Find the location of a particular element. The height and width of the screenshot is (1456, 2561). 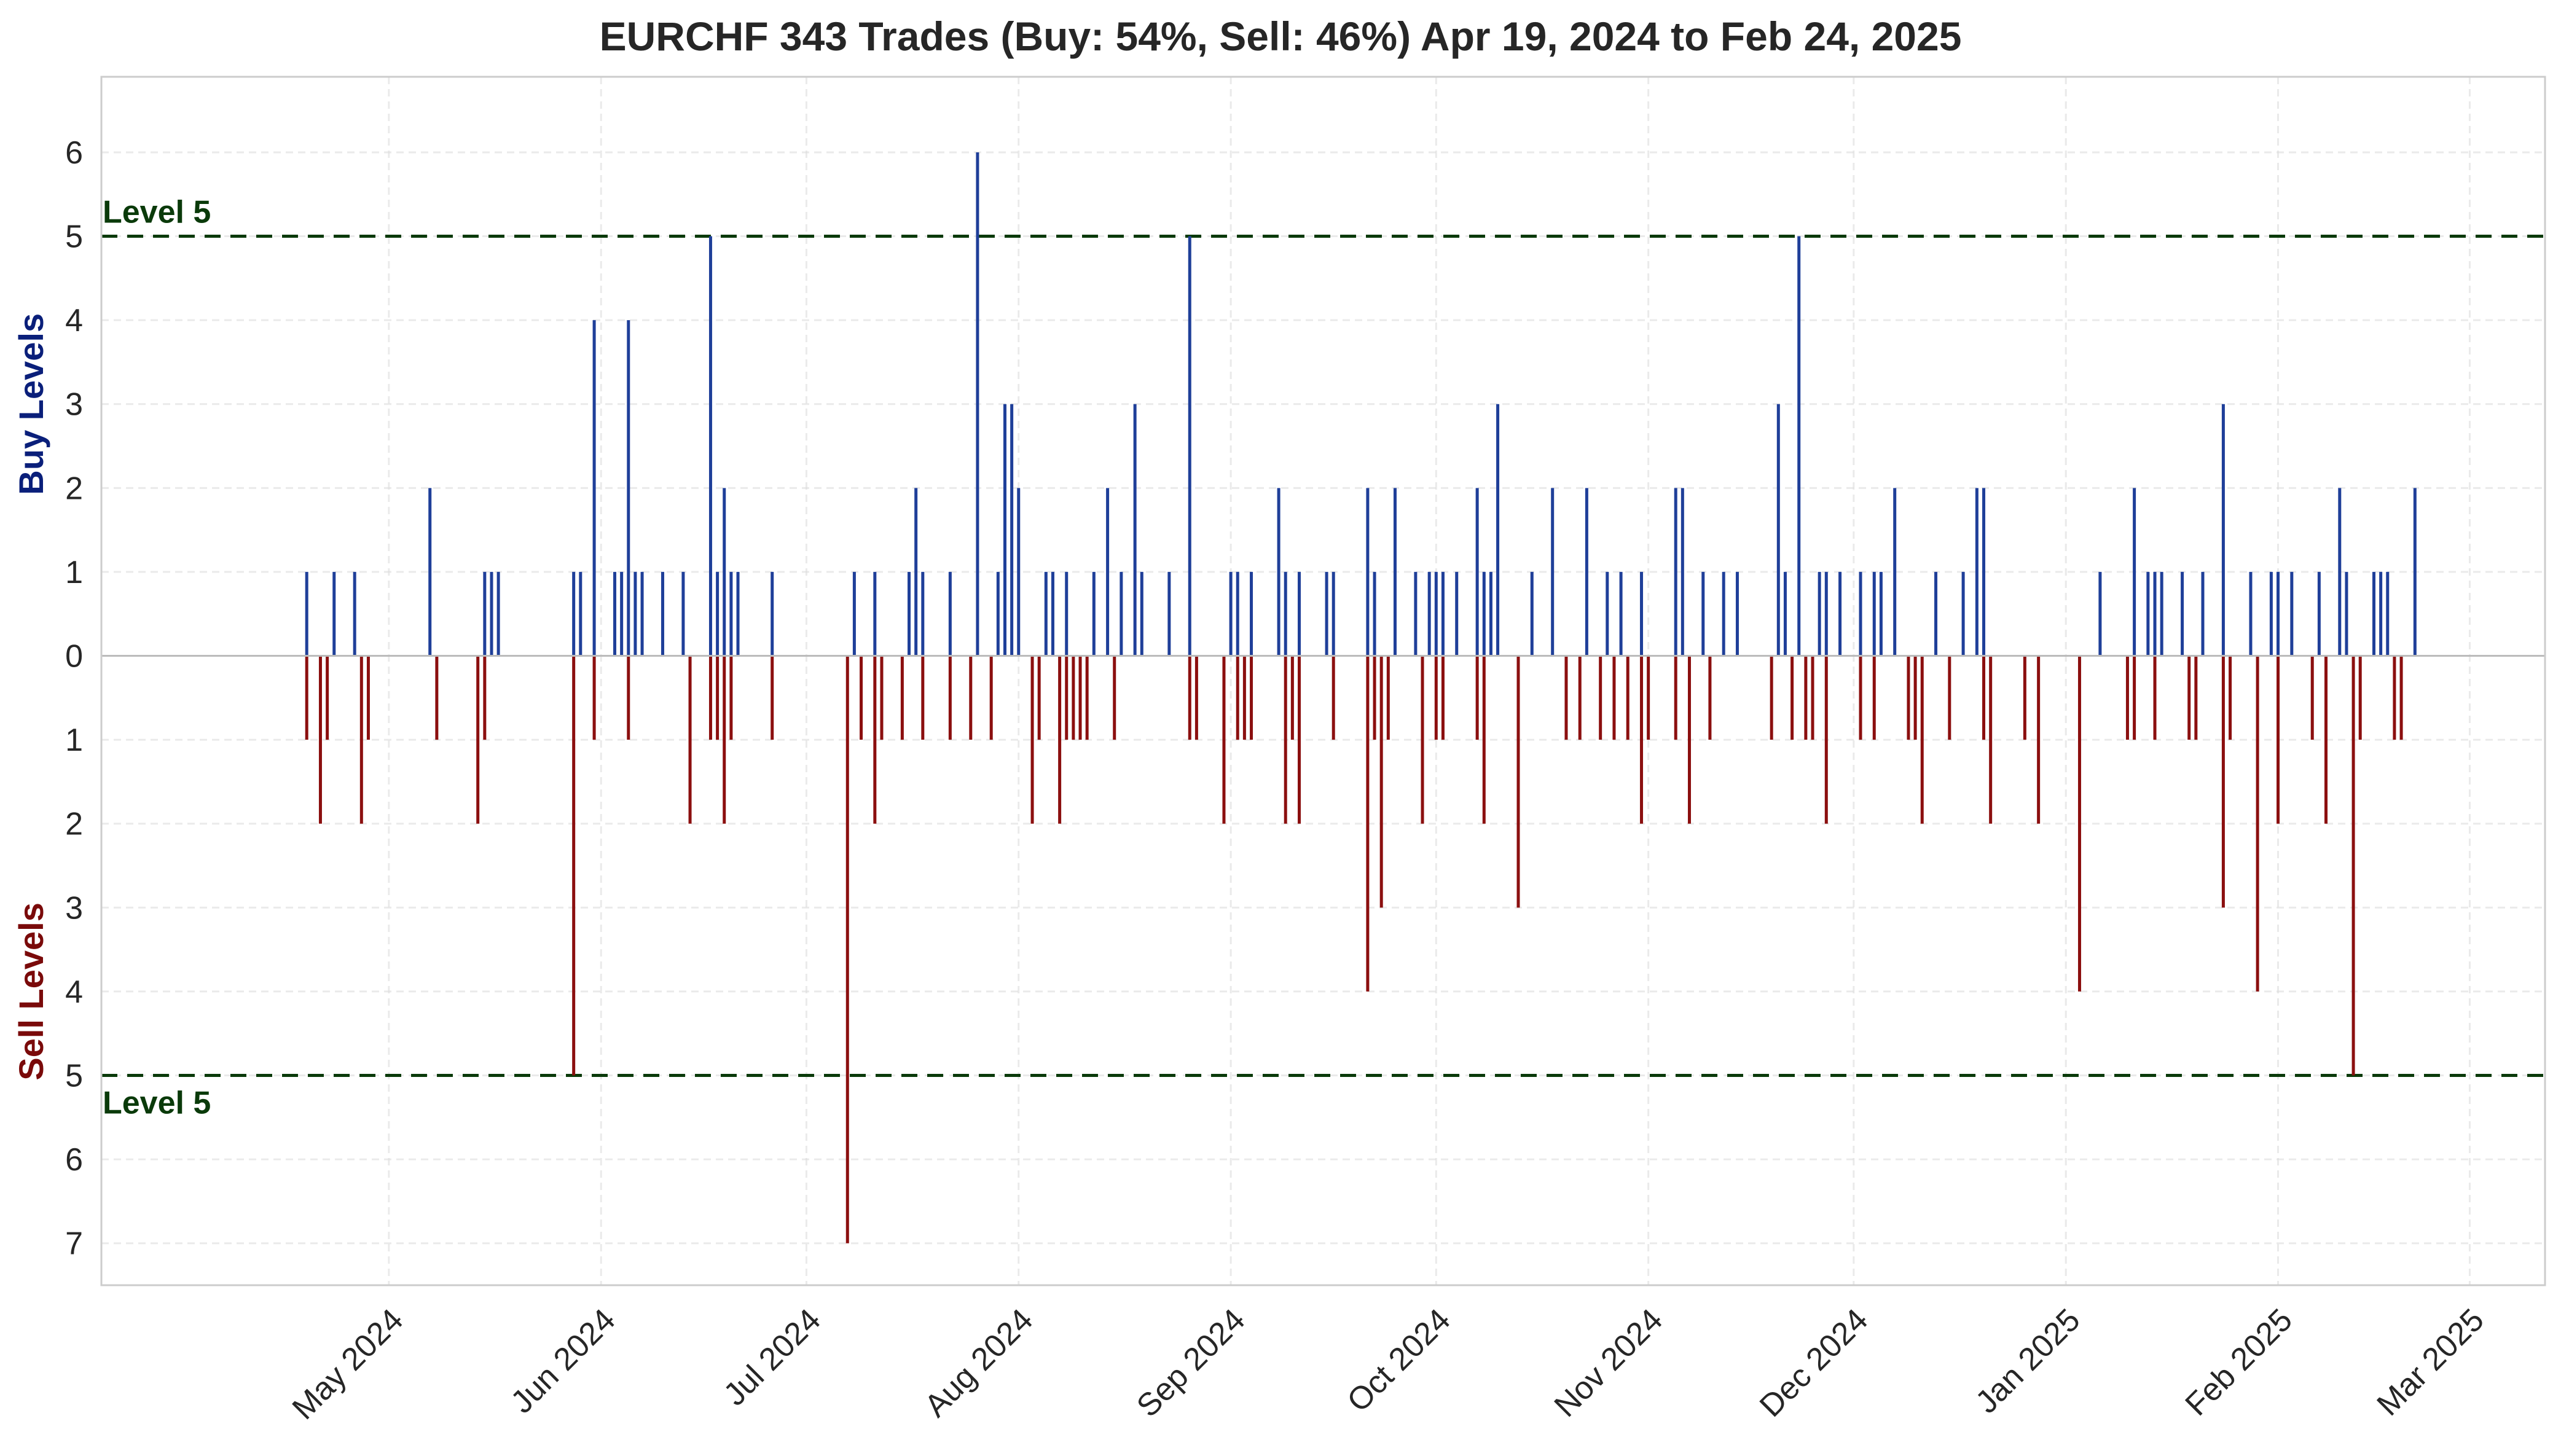

x-tick-label: Jan 2025 is located at coordinates (2028, 1361).